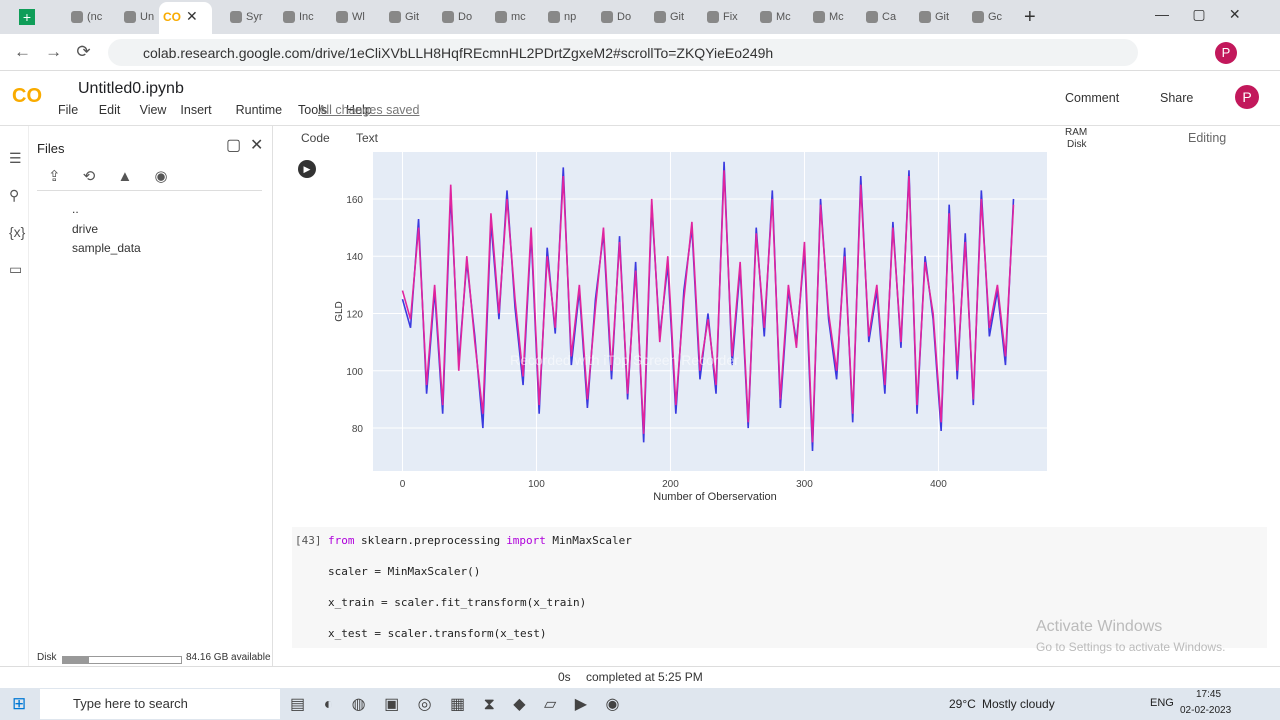 Image resolution: width=1280 pixels, height=720 pixels. What do you see at coordinates (570, 17) in the screenshot?
I see `tab-label: np` at bounding box center [570, 17].